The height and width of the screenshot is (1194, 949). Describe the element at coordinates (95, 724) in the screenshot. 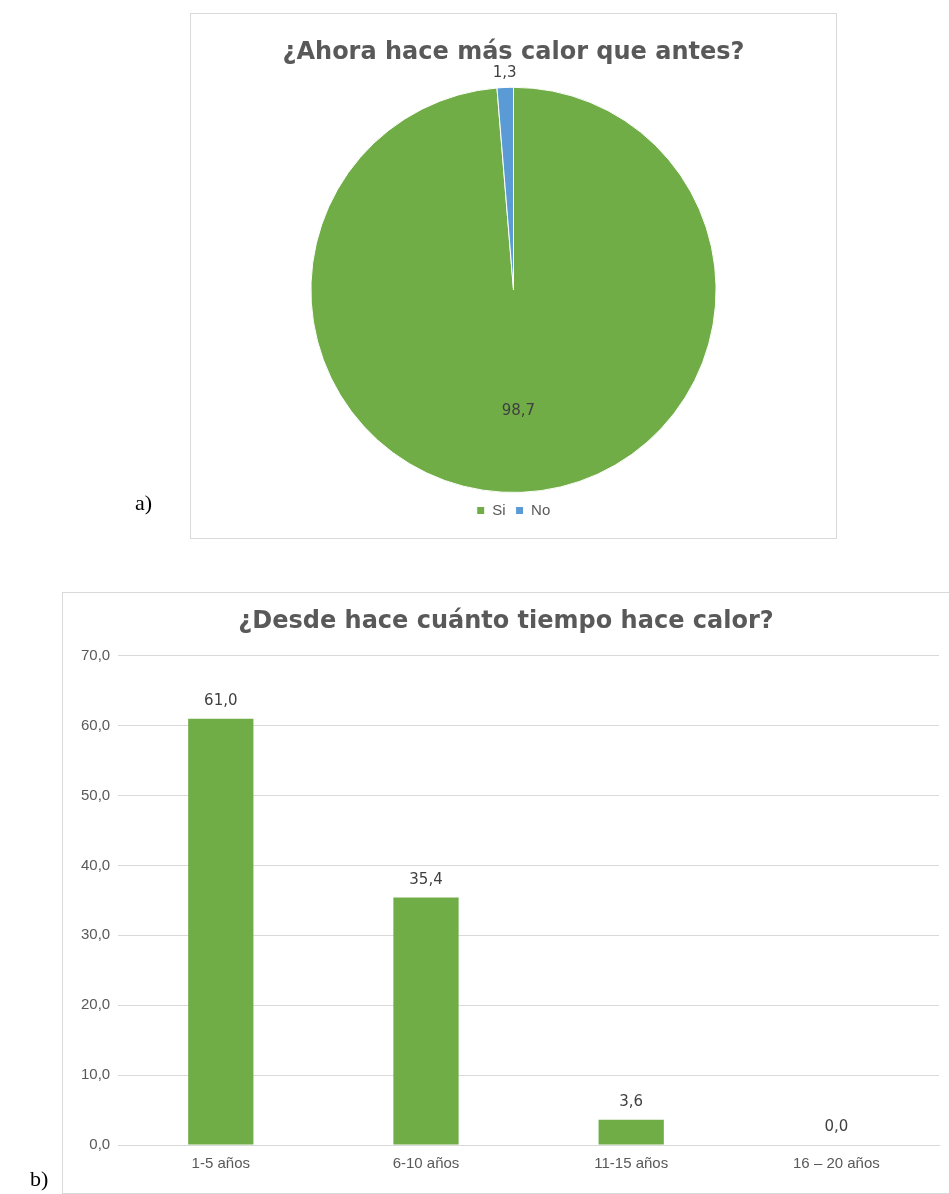

I see `y-tick-label: 60,0` at that location.